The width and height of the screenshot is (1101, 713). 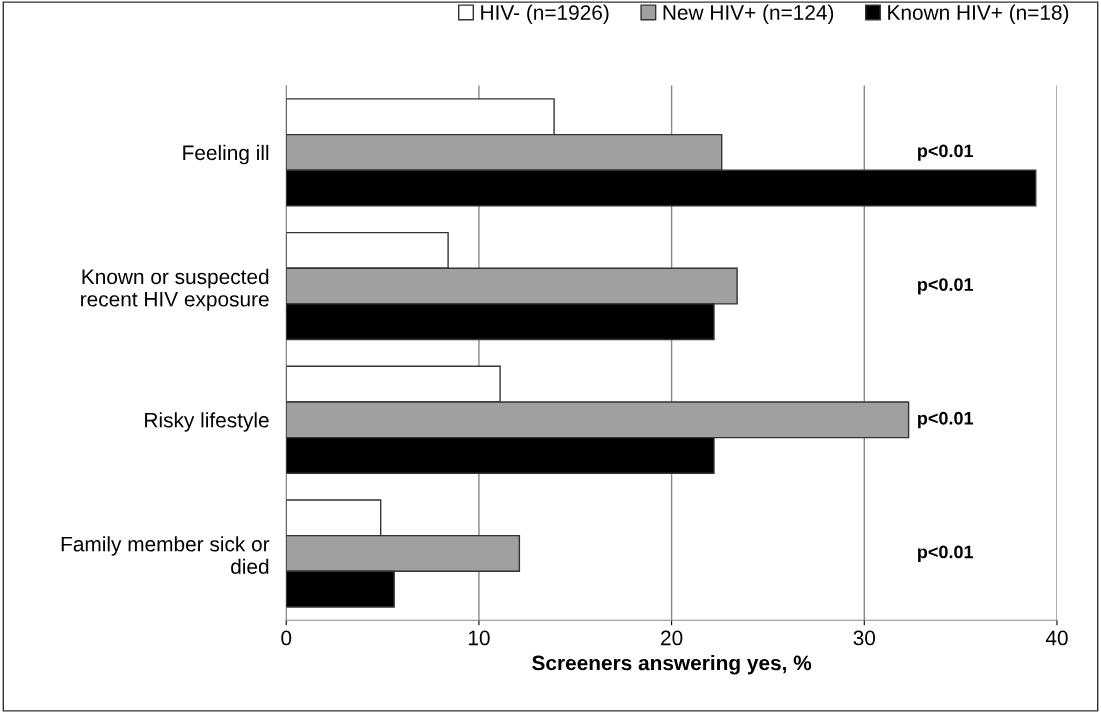 I want to click on y-tick-label: Feeling ill, so click(x=226, y=154).